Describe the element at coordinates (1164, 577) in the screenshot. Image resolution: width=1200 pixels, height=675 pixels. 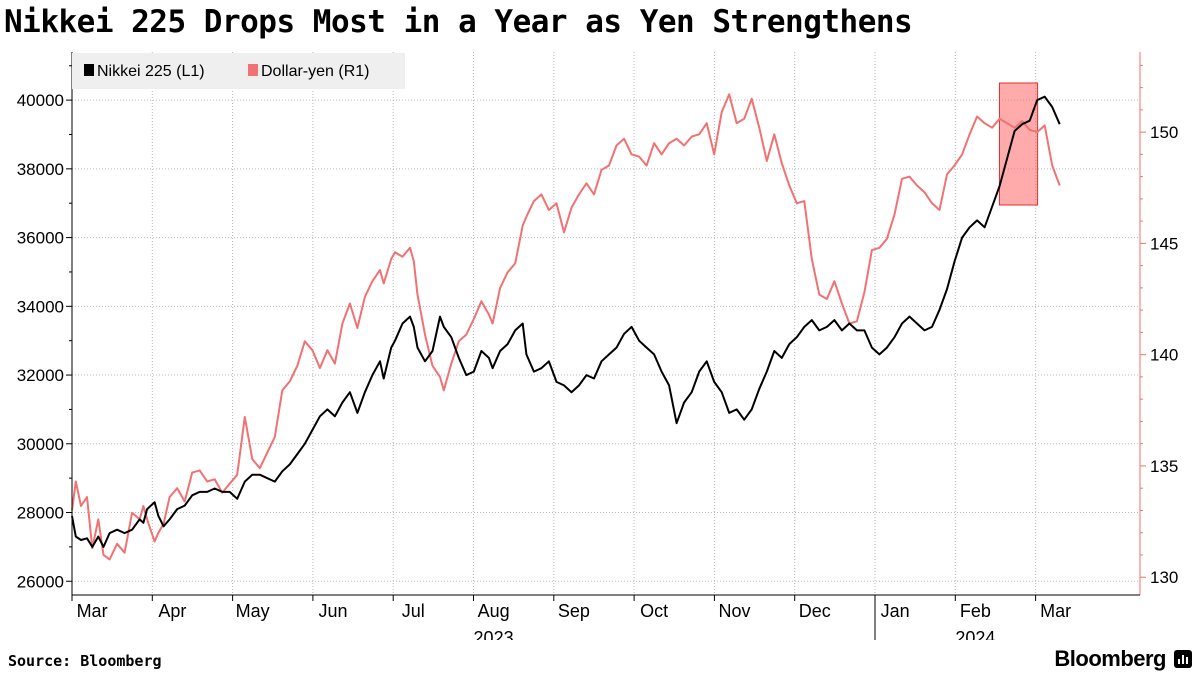
I see `right-tick-label: 130` at that location.